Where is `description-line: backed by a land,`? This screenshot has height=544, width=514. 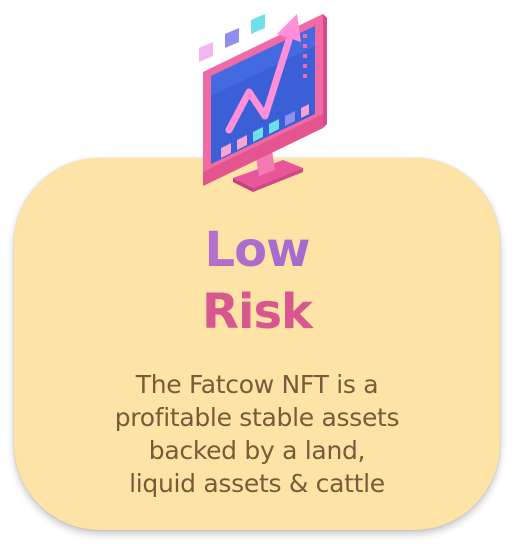
description-line: backed by a land, is located at coordinates (257, 450).